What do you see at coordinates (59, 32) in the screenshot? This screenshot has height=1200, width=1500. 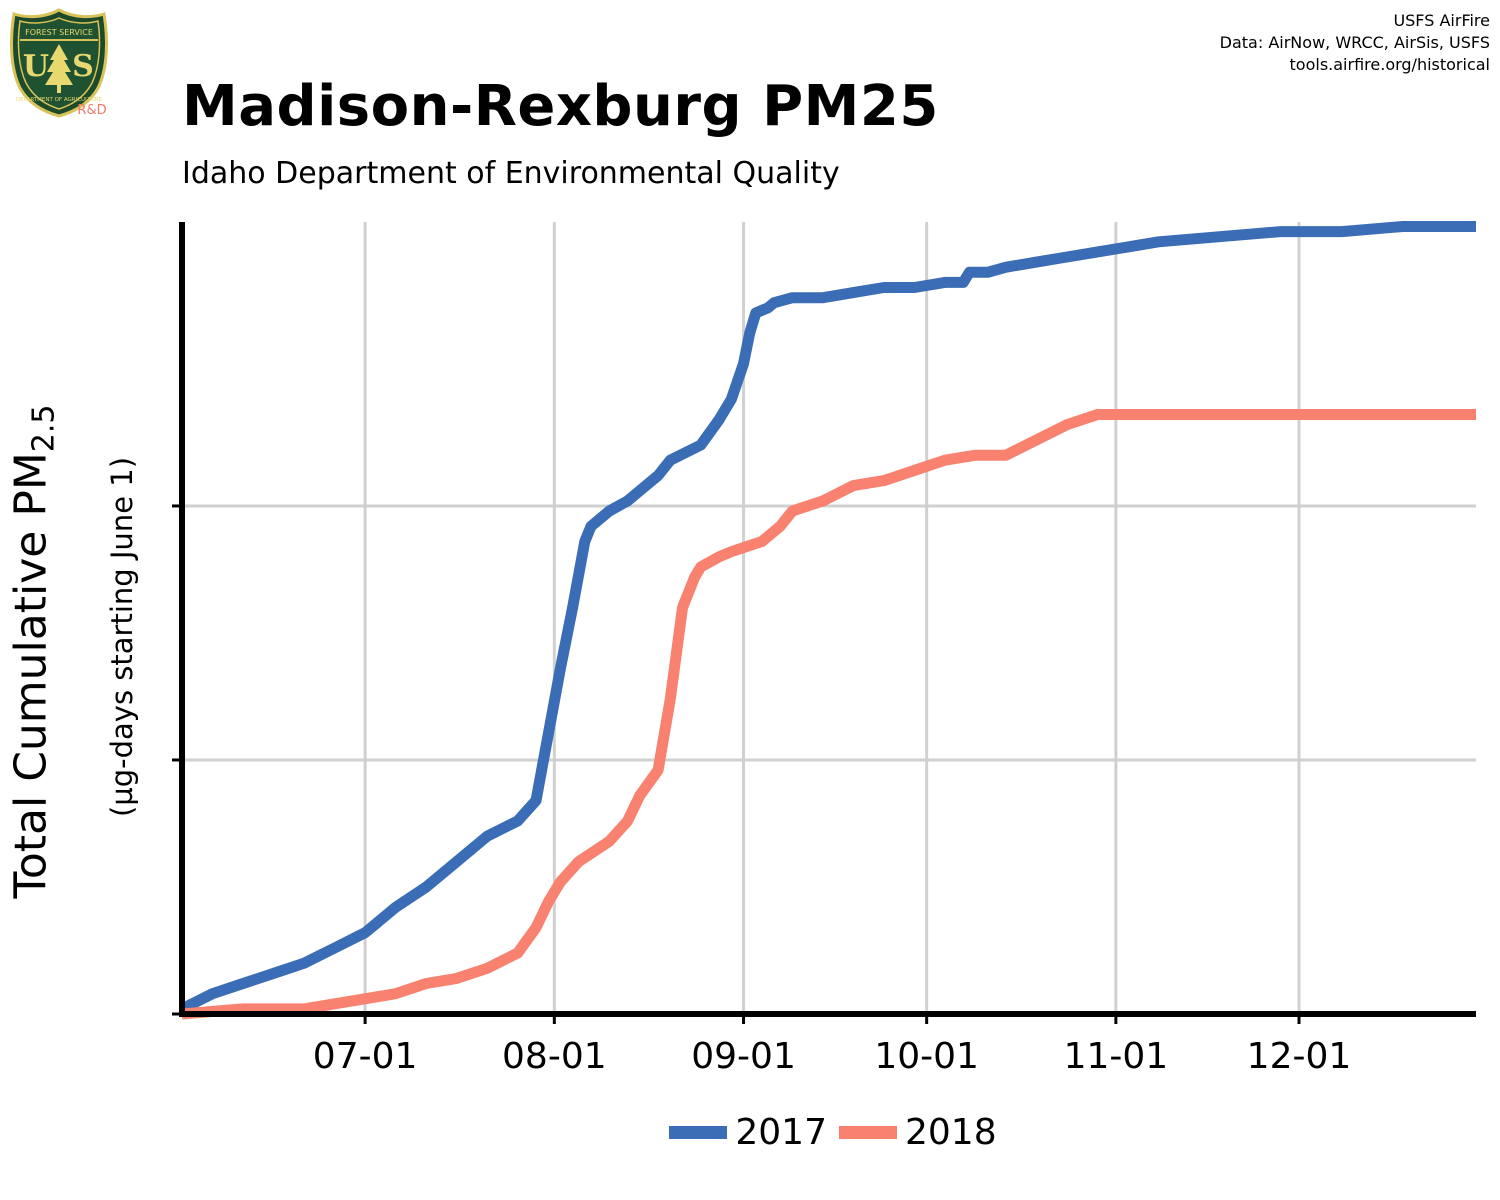 I see `svg-text: FOREST SERVICE` at bounding box center [59, 32].